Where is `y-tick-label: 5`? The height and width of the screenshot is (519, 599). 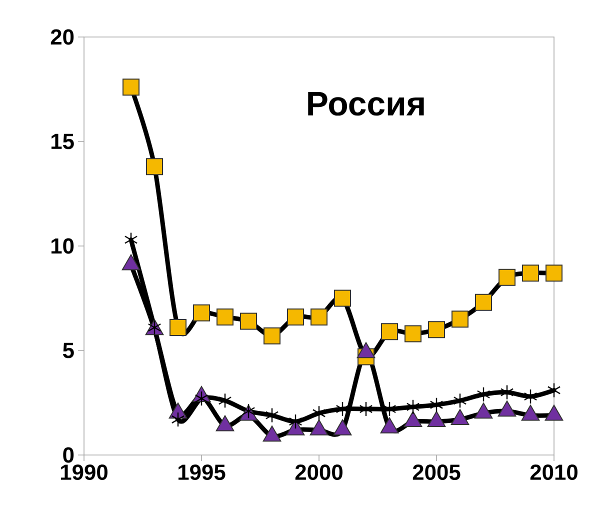
y-tick-label: 5 is located at coordinates (68, 350).